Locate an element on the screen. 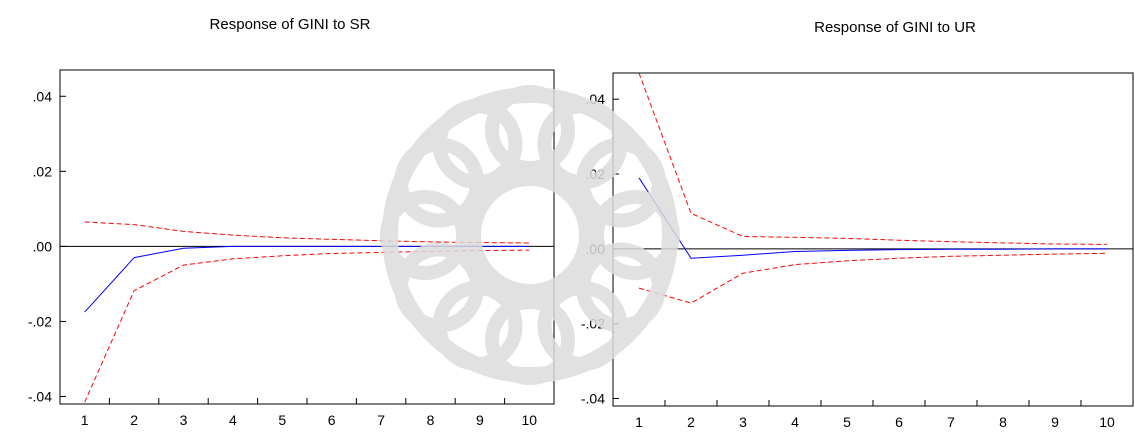 The height and width of the screenshot is (440, 1135). ur-ytick-label: -.04 is located at coordinates (593, 399).